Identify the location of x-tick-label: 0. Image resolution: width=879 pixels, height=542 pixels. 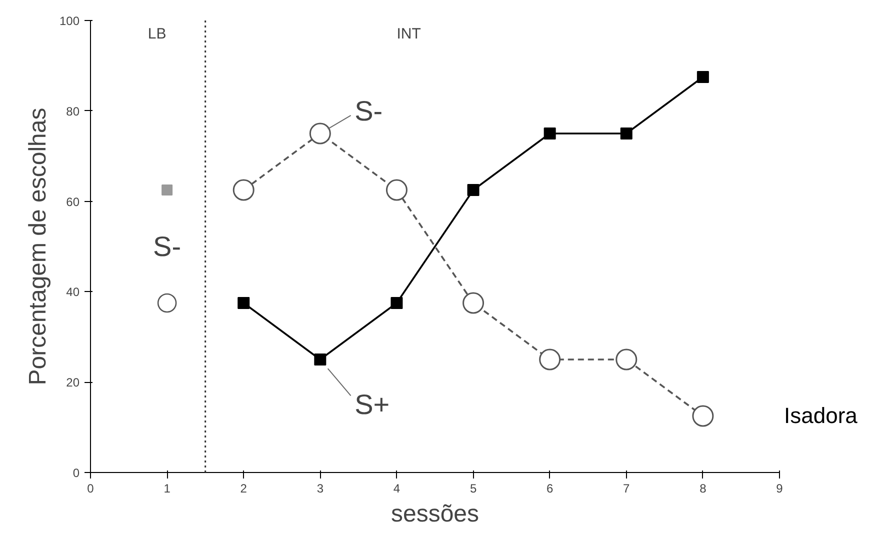
(90, 489).